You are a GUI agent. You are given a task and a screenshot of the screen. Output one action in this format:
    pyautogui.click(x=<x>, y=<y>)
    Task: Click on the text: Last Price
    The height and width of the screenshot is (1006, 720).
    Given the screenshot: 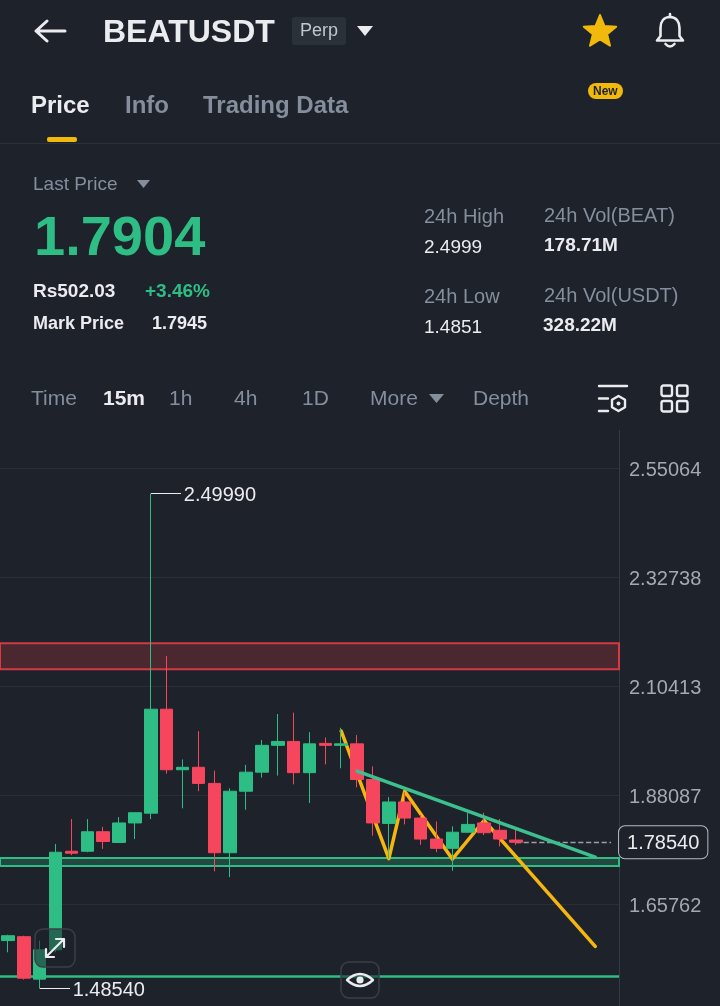 What is the action you would take?
    pyautogui.click(x=75, y=184)
    